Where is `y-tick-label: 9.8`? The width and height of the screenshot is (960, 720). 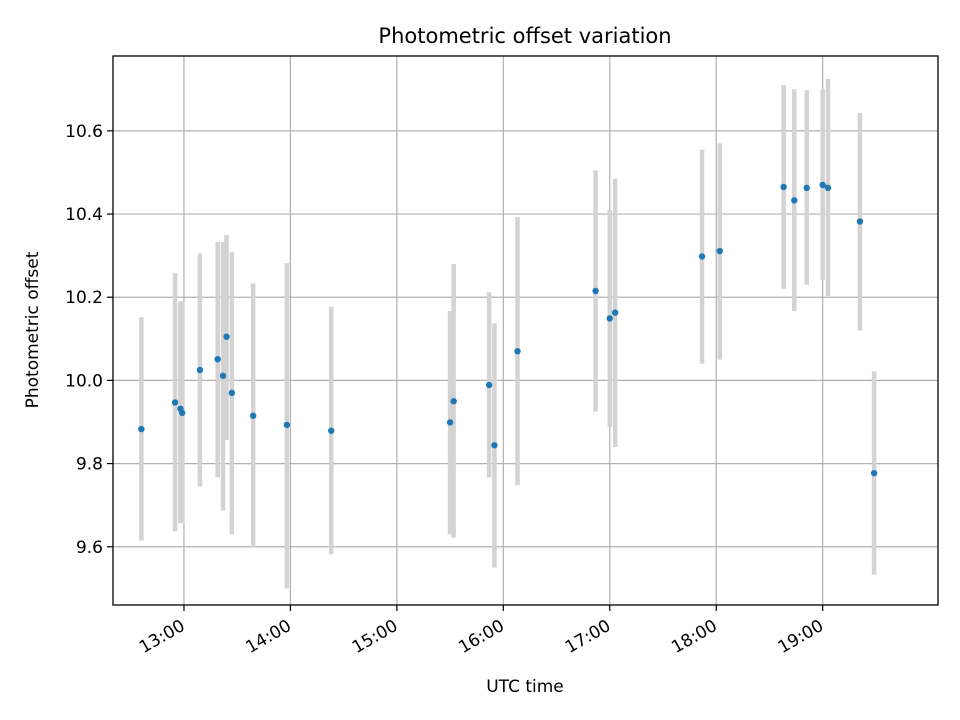 y-tick-label: 9.8 is located at coordinates (89, 465).